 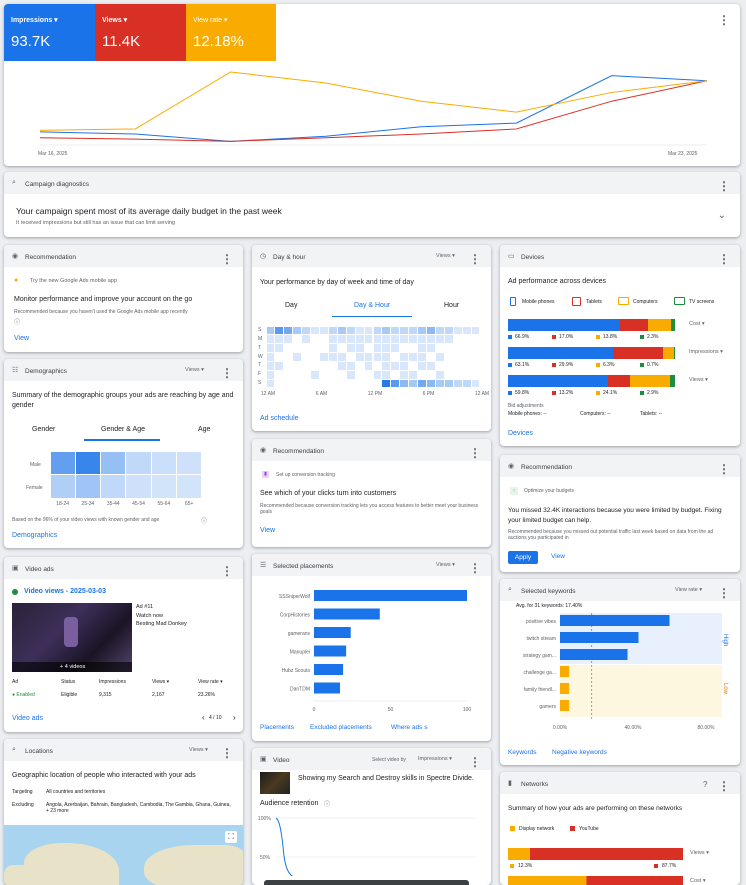 What do you see at coordinates (510, 393) in the screenshot?
I see `legend-dot` at bounding box center [510, 393].